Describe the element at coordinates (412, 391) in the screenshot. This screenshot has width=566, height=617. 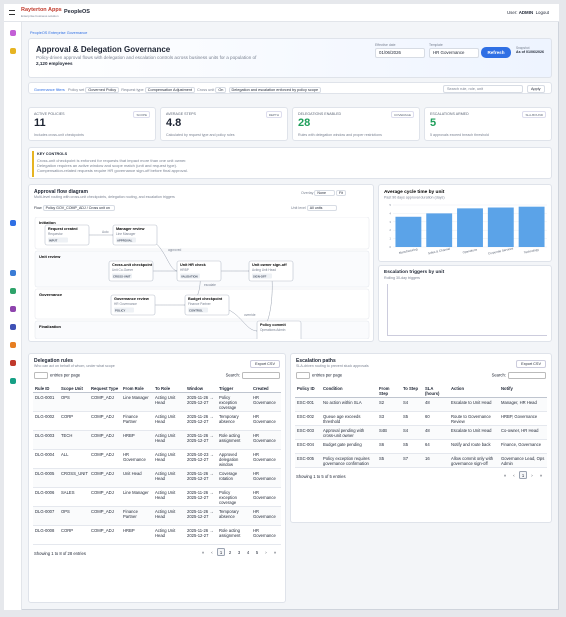
I see `column-header: To Step` at that location.